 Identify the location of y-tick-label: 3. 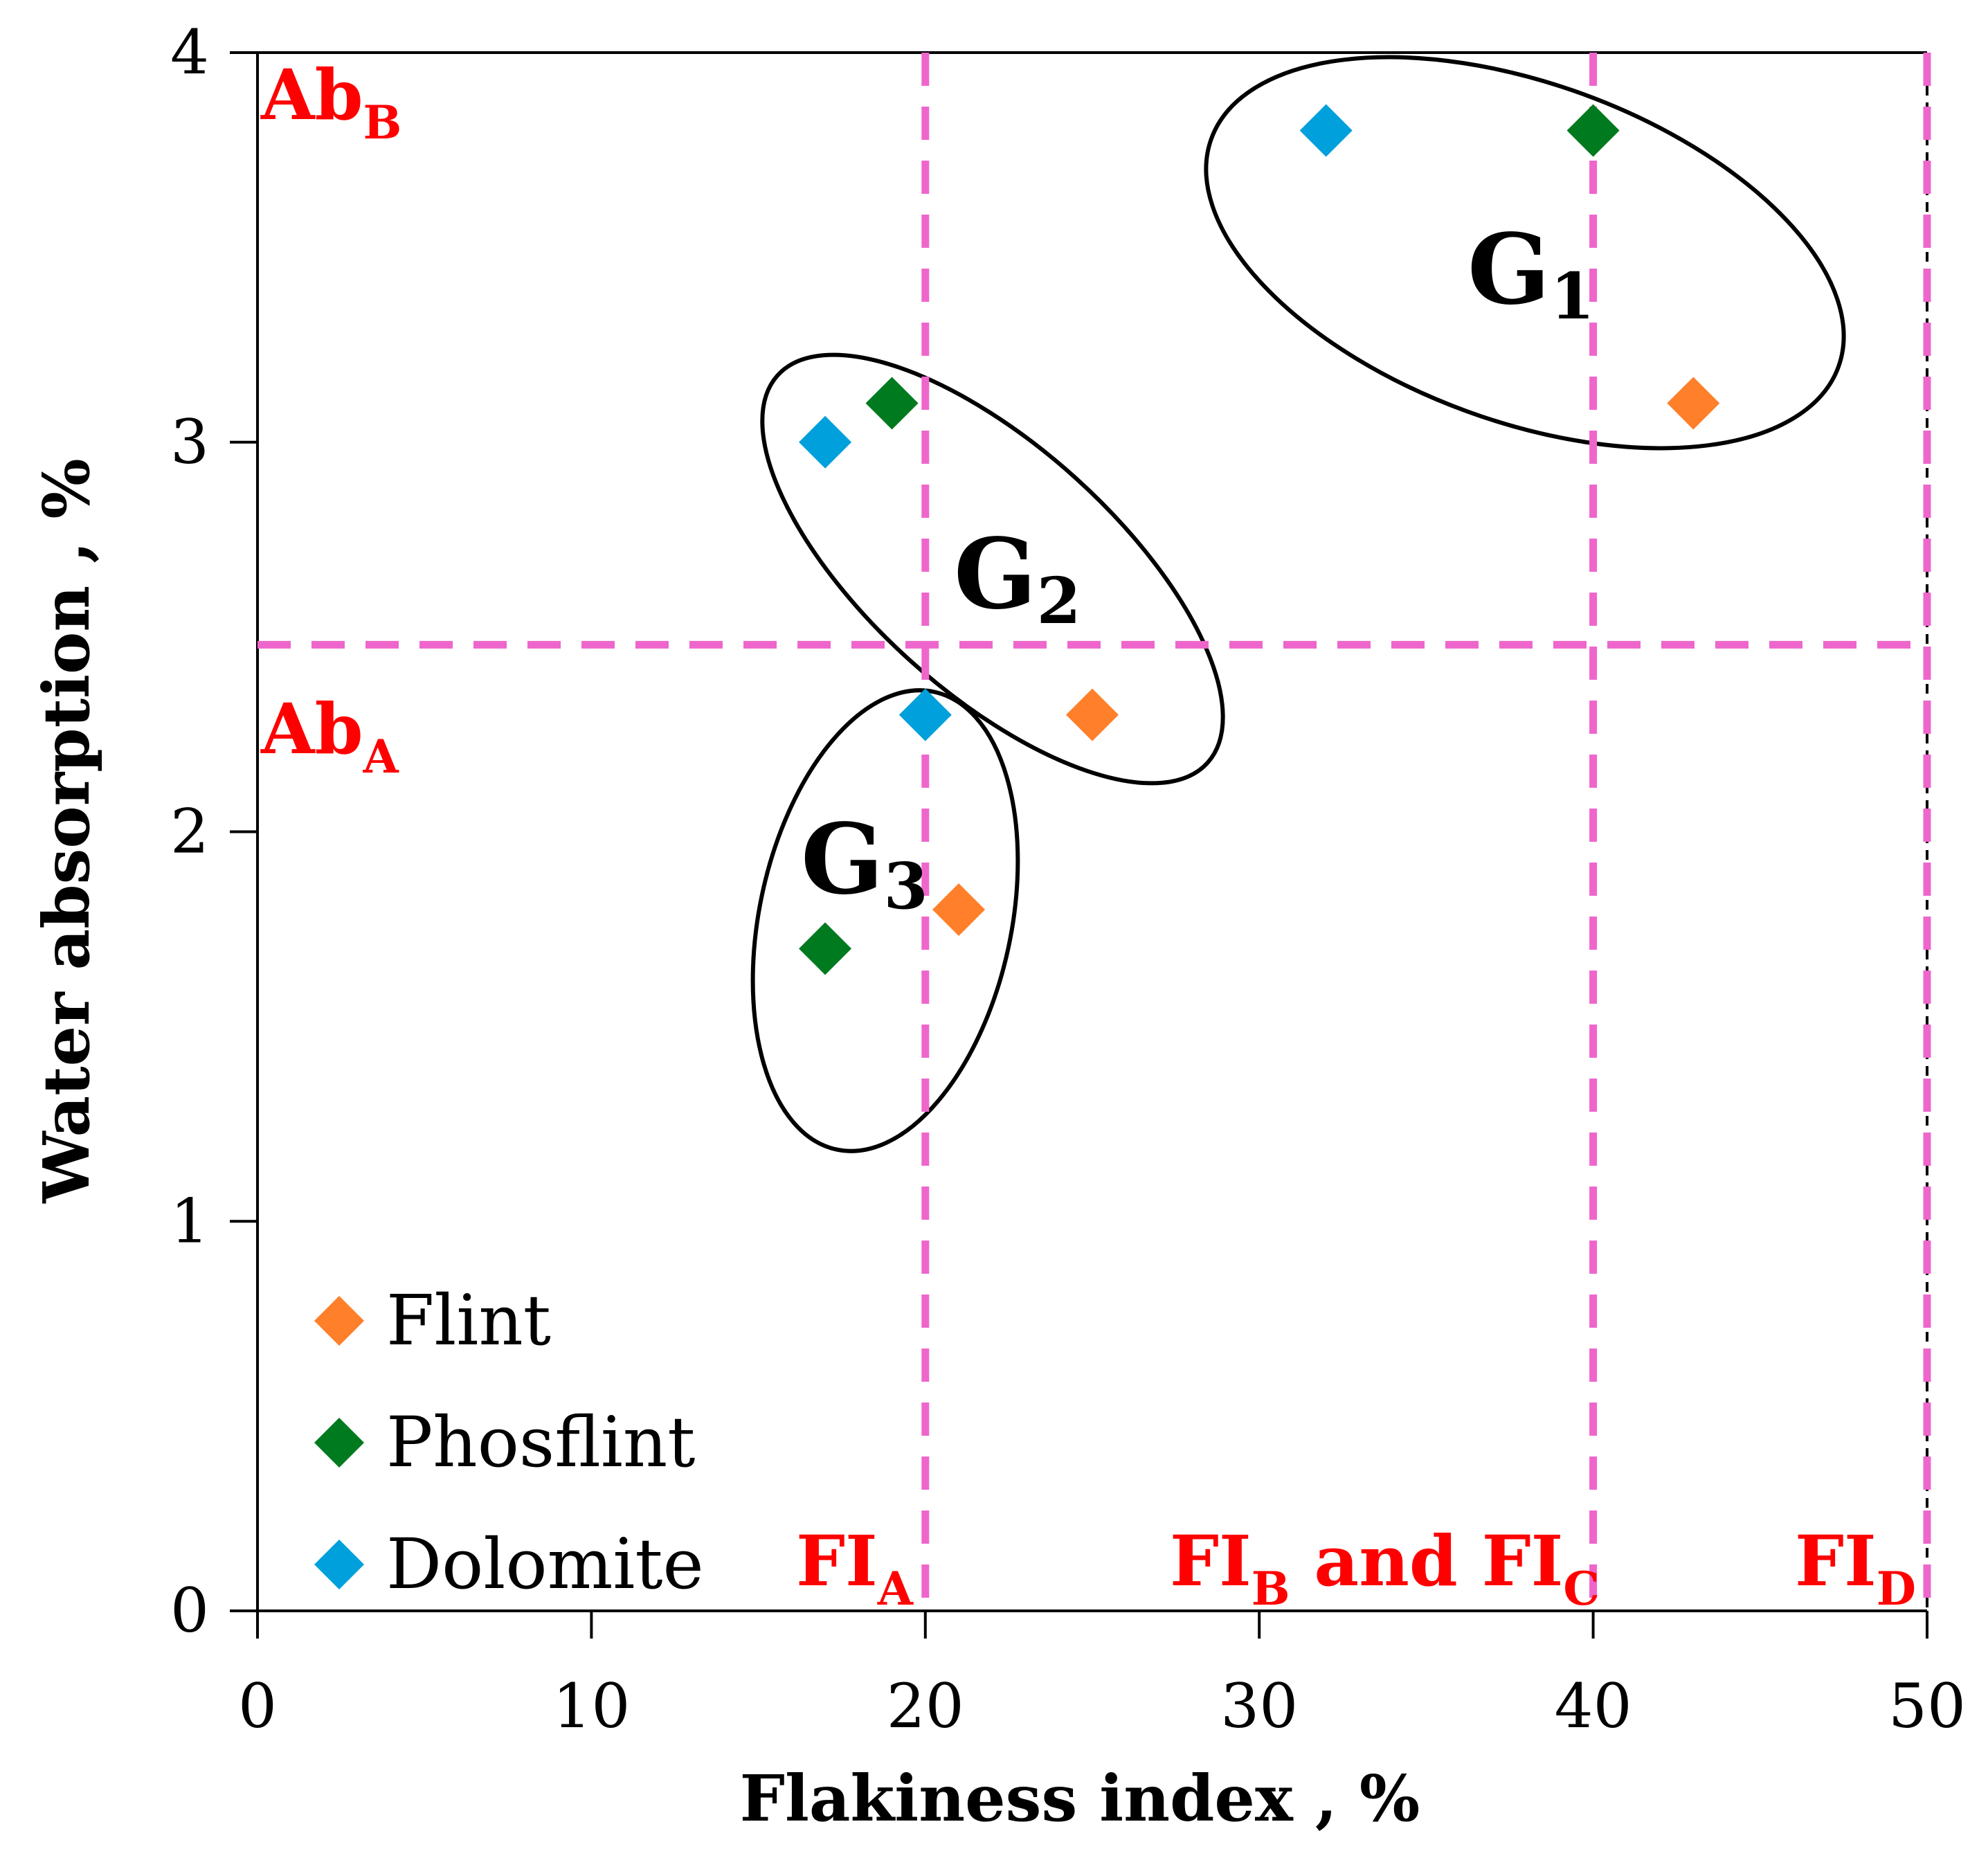
(189, 442).